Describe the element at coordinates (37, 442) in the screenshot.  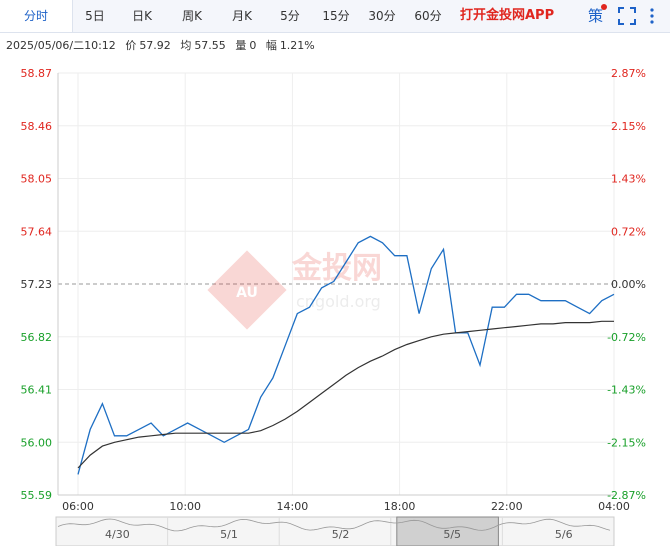
I see `y-tick-label: 56.00` at that location.